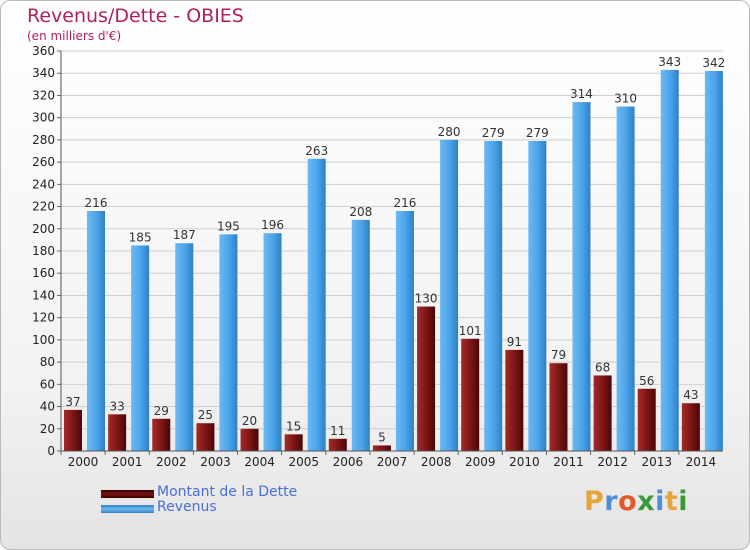  I want to click on data-label-debt: 11, so click(337, 431).